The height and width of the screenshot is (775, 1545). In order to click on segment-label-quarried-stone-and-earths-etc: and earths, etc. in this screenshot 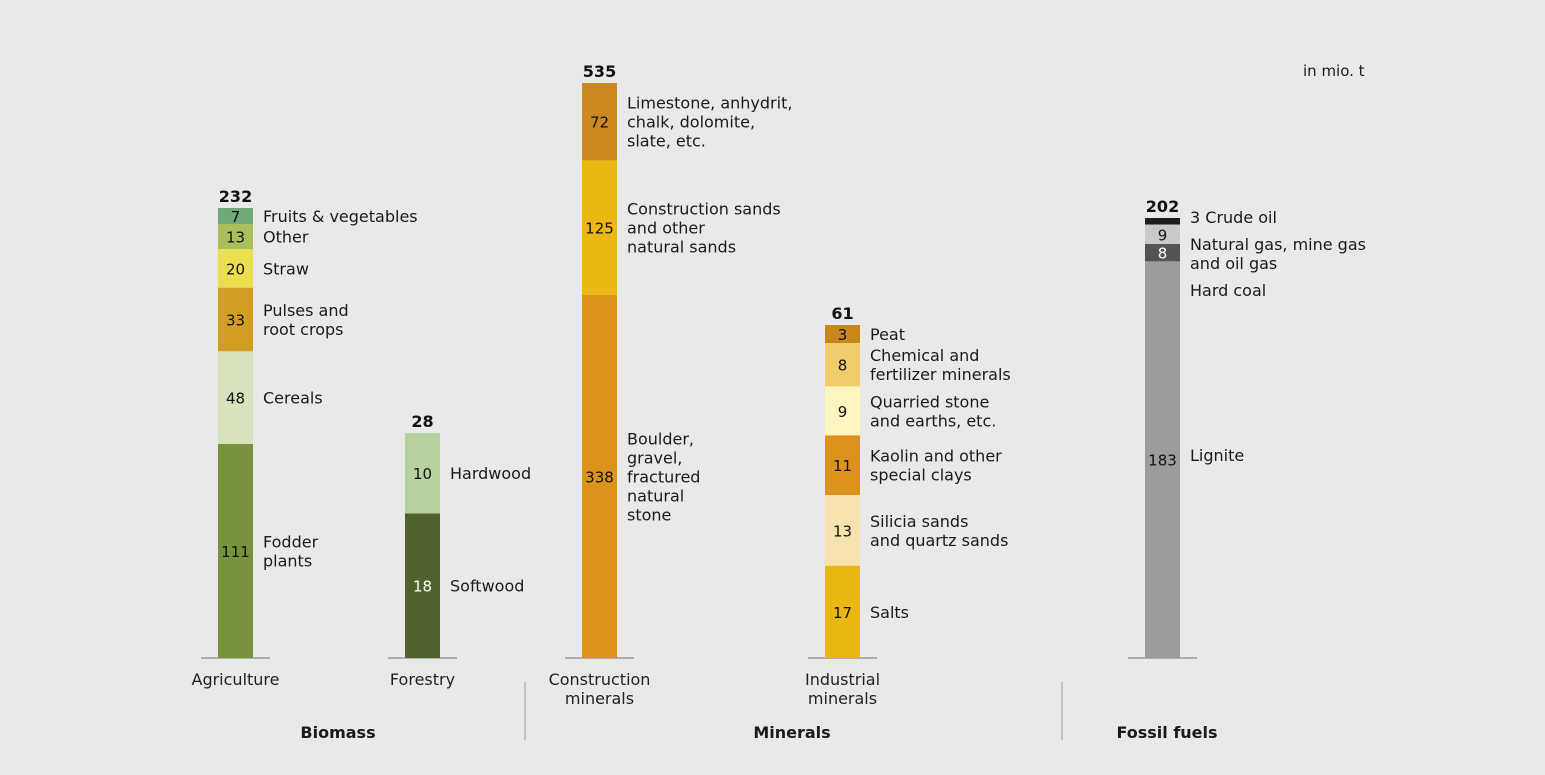, I will do `click(933, 420)`.